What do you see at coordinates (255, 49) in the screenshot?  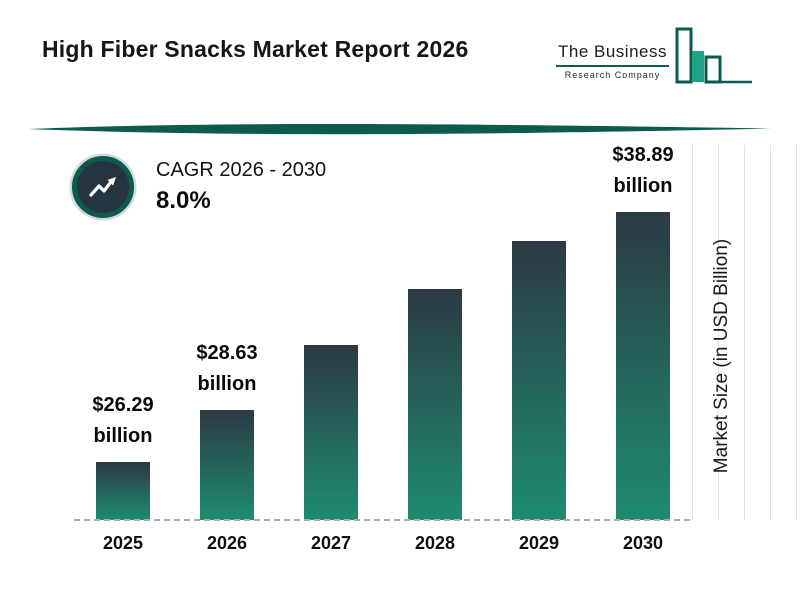 I see `page-title: High Fiber Snacks Market Report 2026` at bounding box center [255, 49].